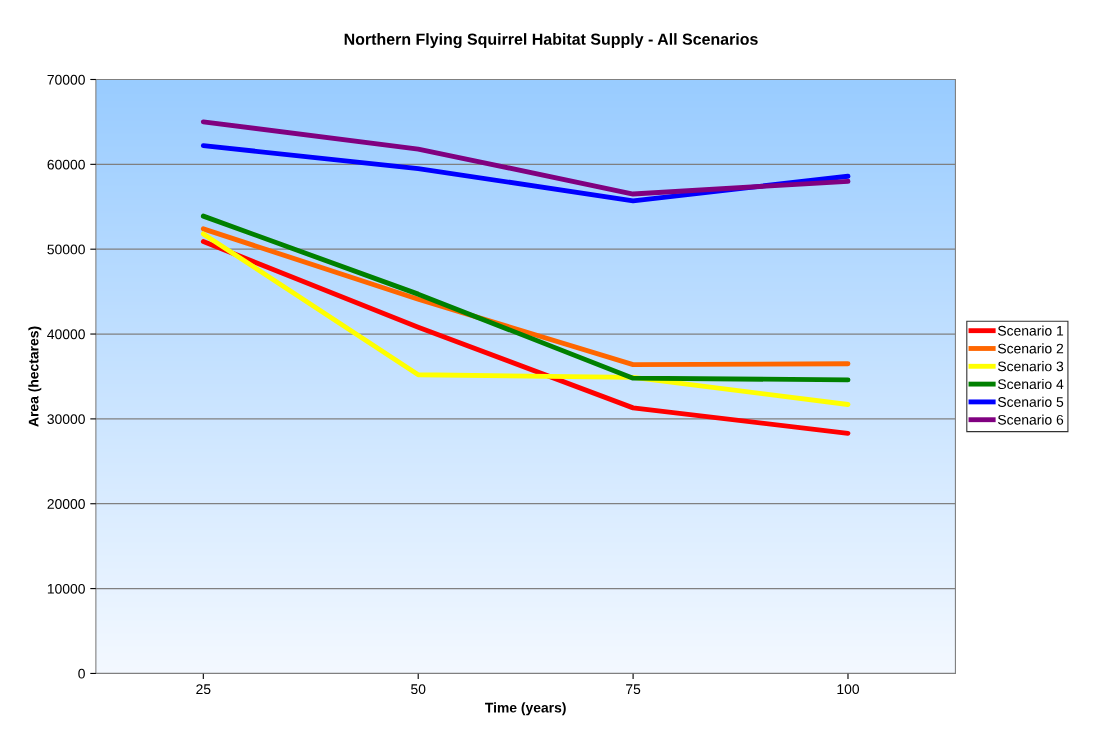  What do you see at coordinates (525, 709) in the screenshot?
I see `x-axis-title: Time (years)` at bounding box center [525, 709].